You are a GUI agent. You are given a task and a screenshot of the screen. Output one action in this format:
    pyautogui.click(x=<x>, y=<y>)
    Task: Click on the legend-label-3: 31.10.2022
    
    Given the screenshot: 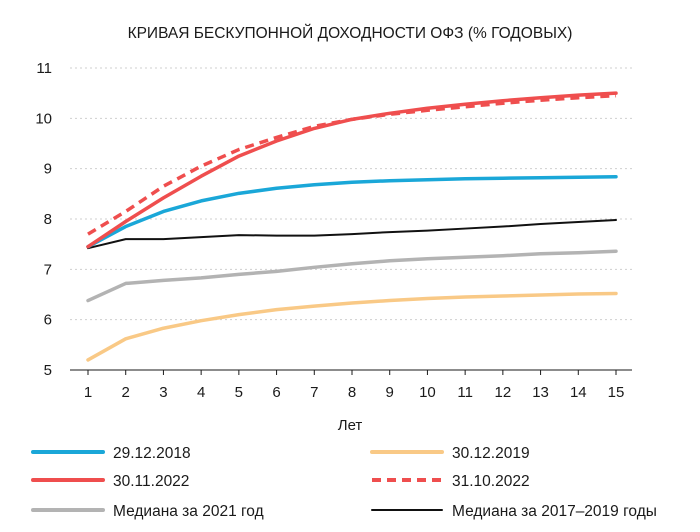 What is the action you would take?
    pyautogui.click(x=491, y=481)
    